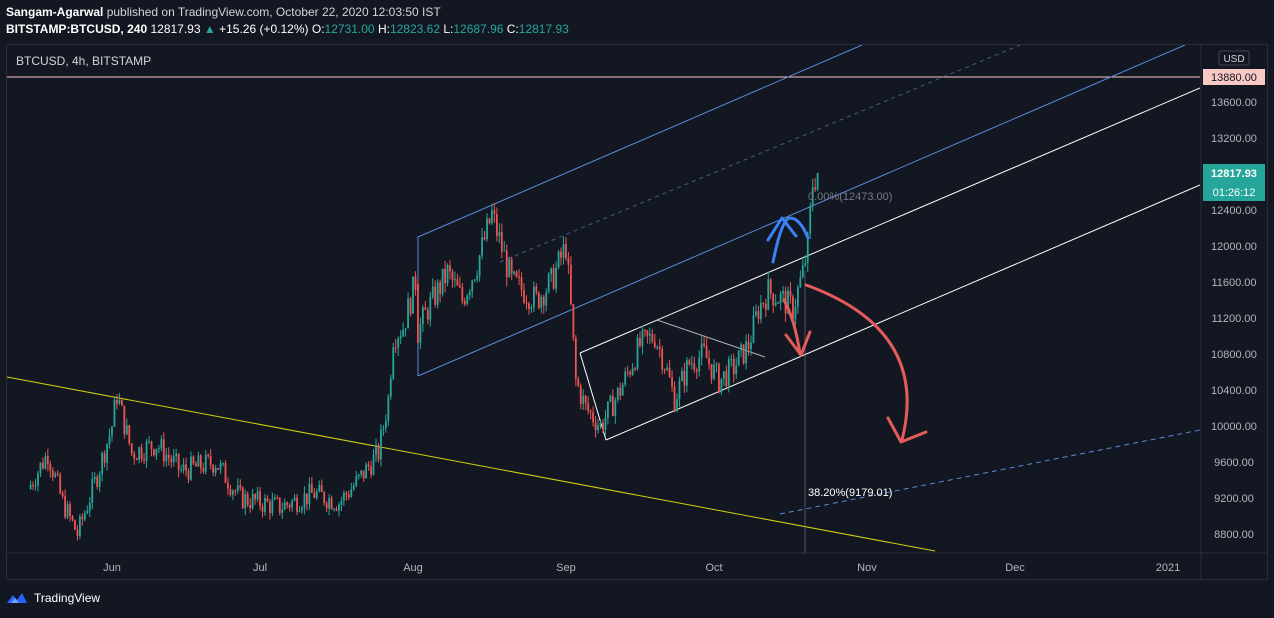 The image size is (1274, 618). I want to click on minor-trendline, so click(711, 338).